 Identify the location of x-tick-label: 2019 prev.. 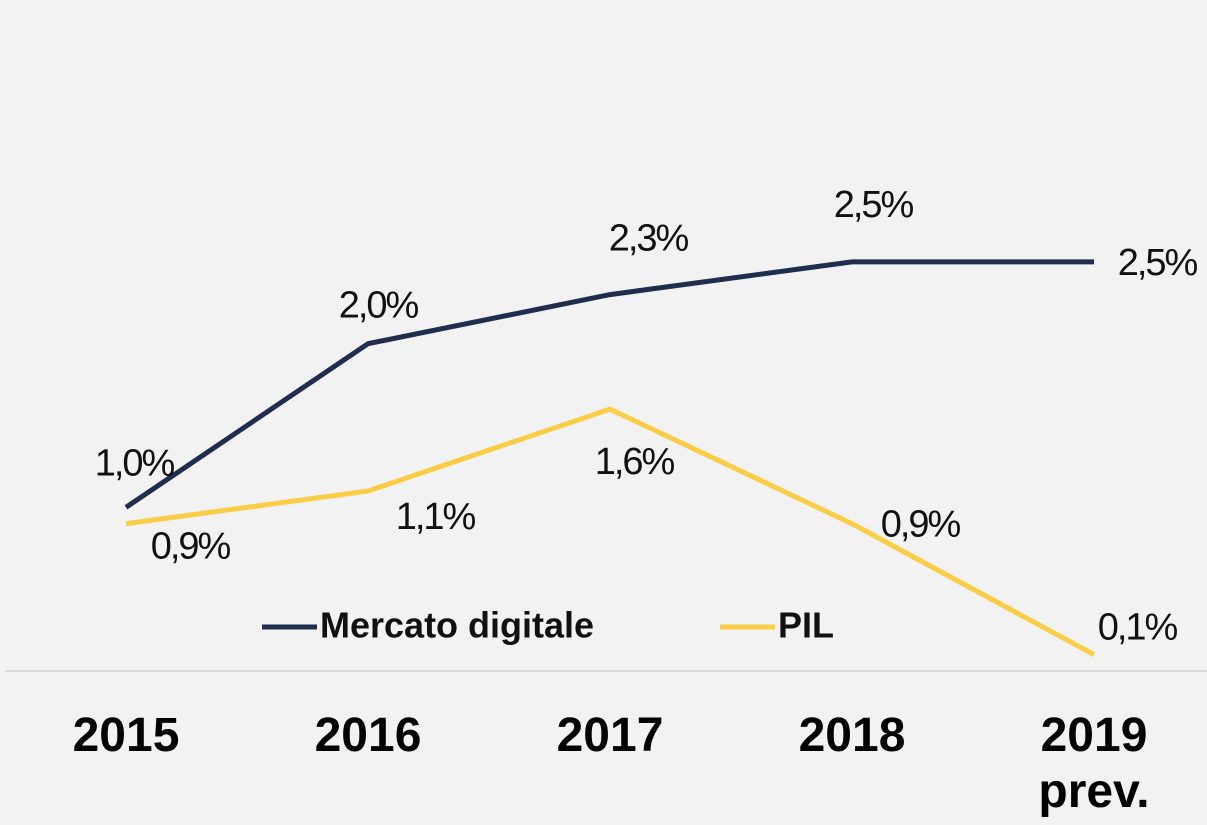
(1094, 763).